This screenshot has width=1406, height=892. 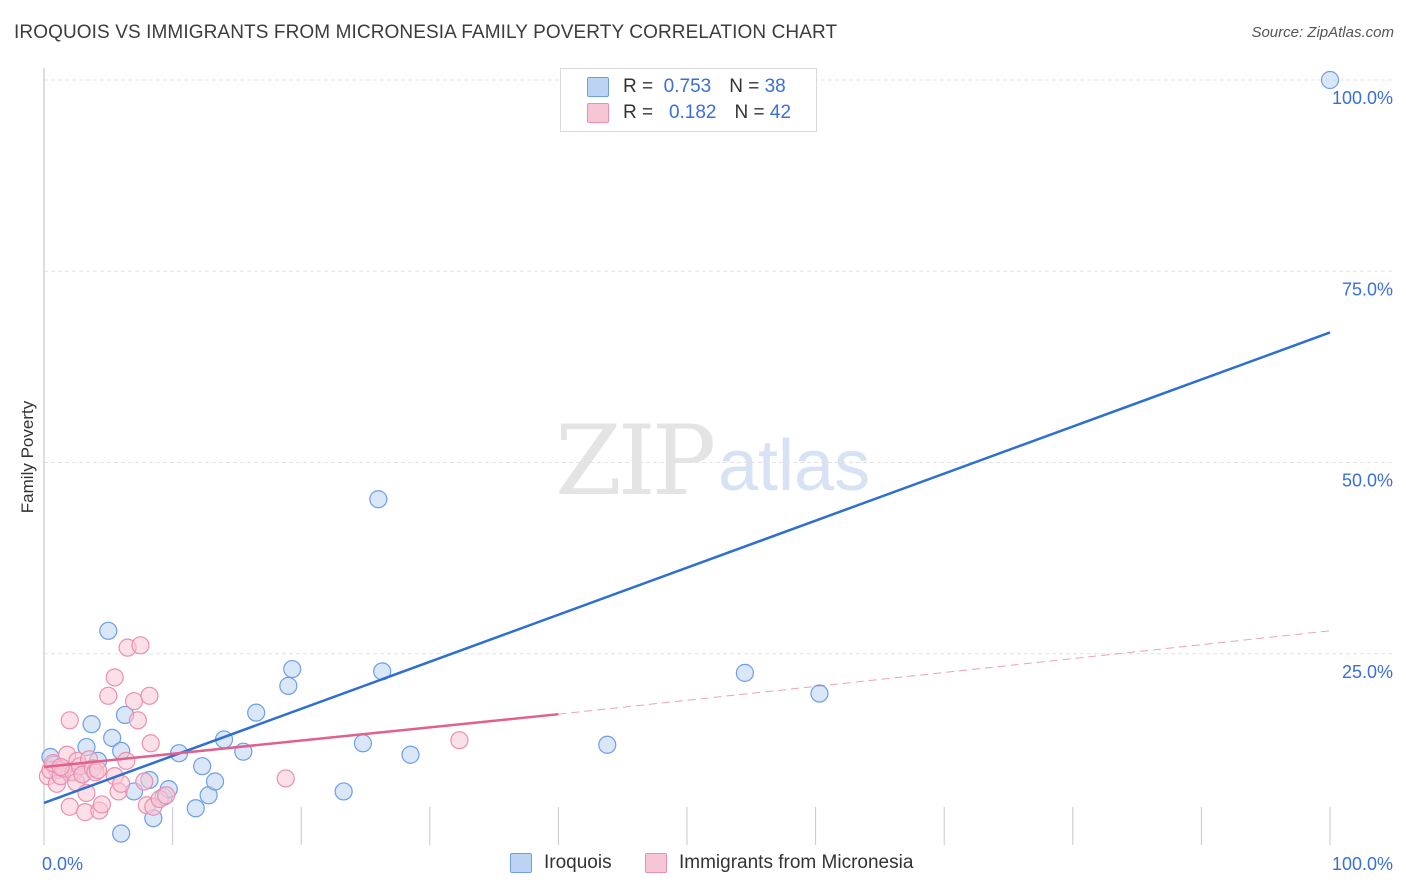 What do you see at coordinates (688, 100) in the screenshot?
I see `legend: R = 0.753 N = 38 R = 0.182 N = 42` at bounding box center [688, 100].